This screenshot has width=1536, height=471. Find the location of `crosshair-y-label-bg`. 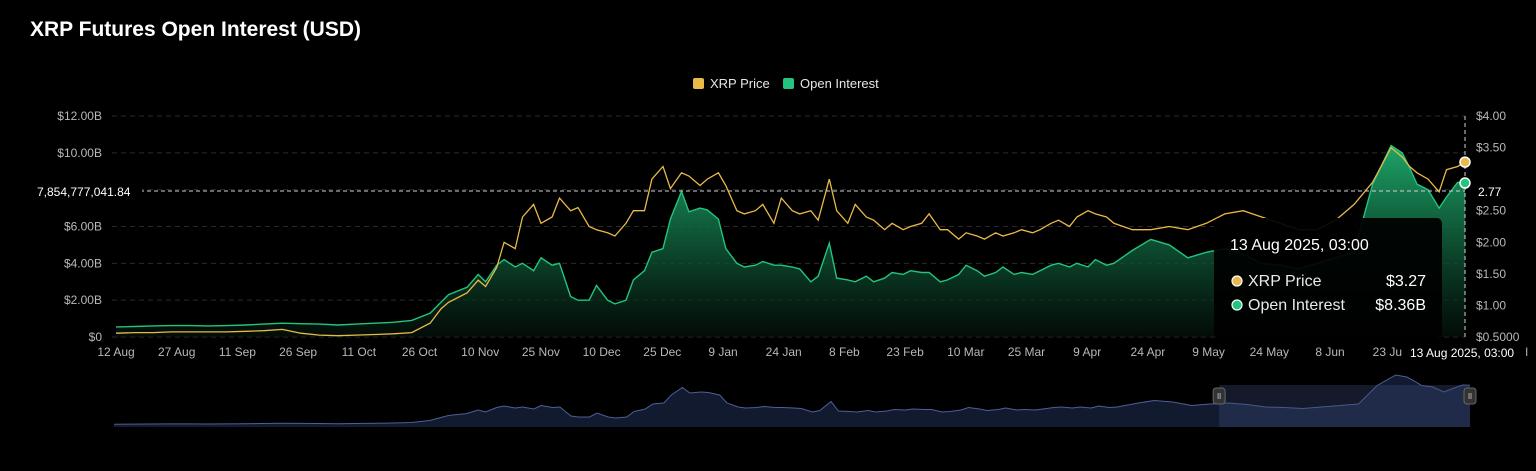

crosshair-y-label-bg is located at coordinates (86, 191).